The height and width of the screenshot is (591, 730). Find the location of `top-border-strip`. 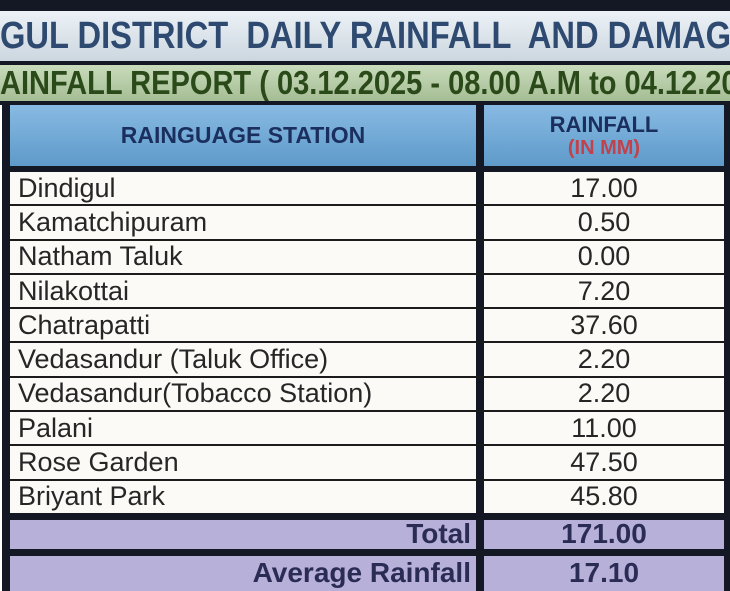

top-border-strip is located at coordinates (365, 5).